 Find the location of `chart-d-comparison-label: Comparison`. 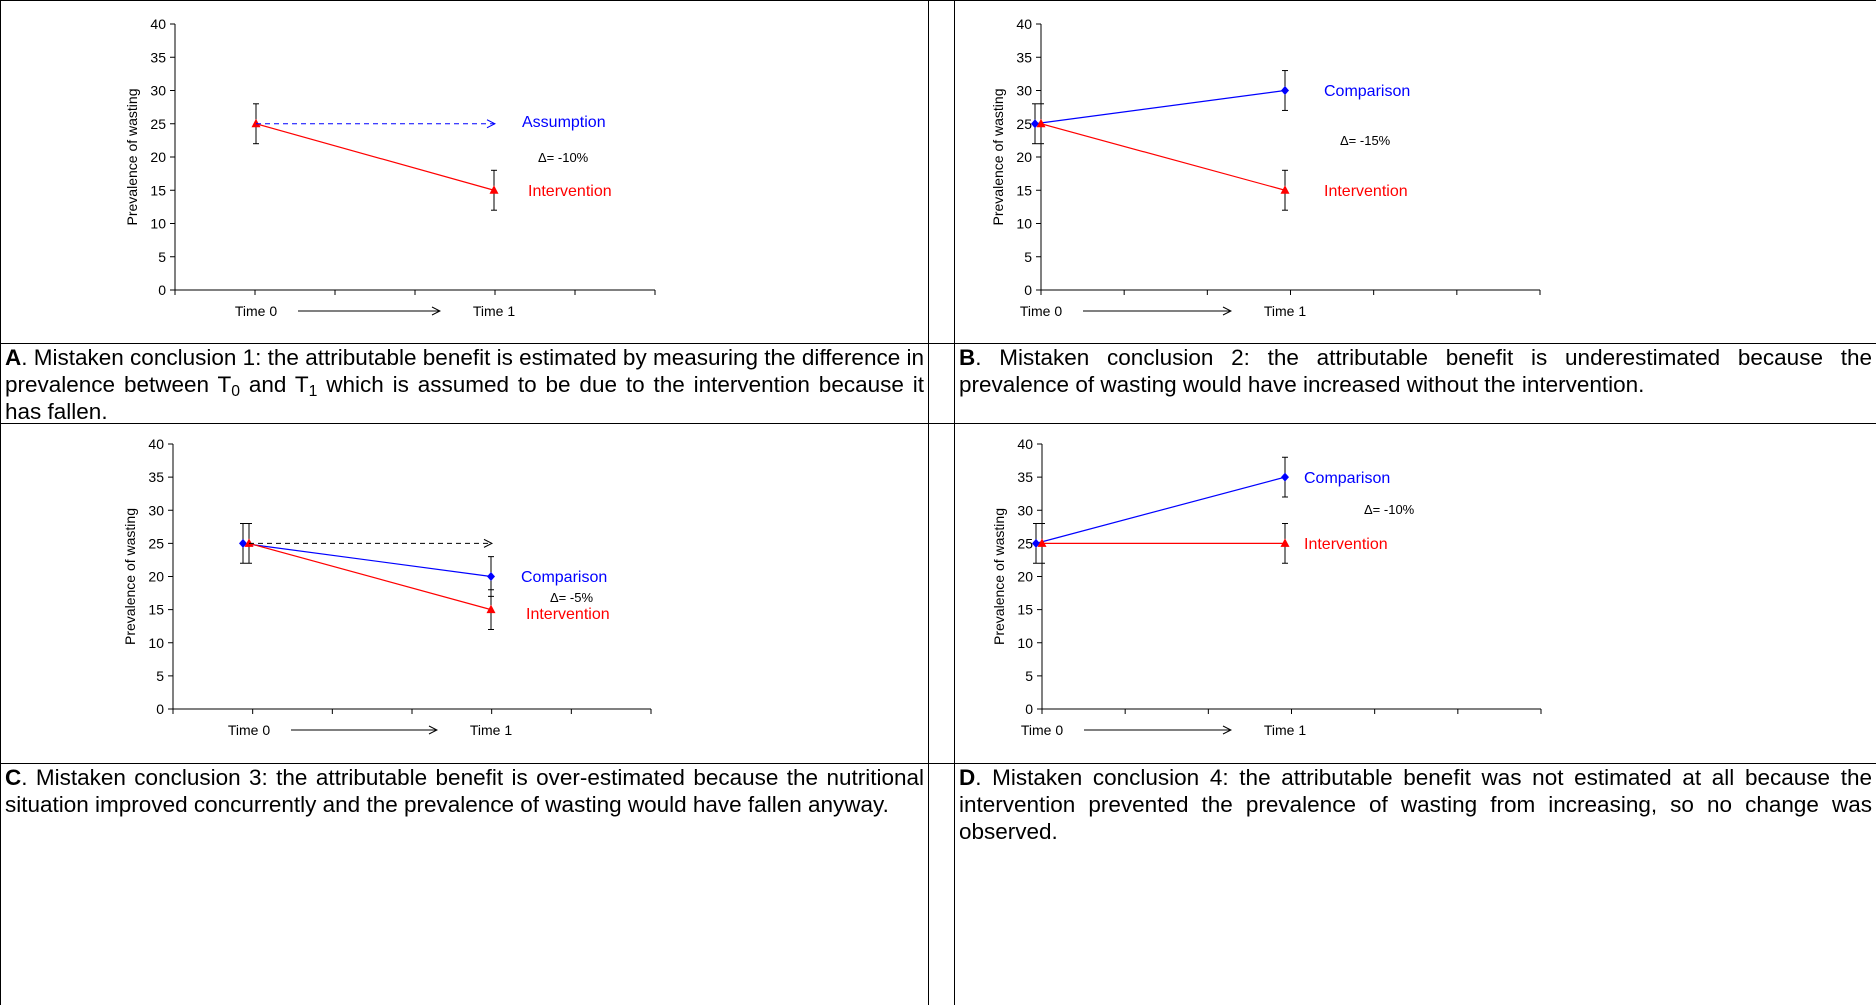

chart-d-comparison-label: Comparison is located at coordinates (1347, 478).